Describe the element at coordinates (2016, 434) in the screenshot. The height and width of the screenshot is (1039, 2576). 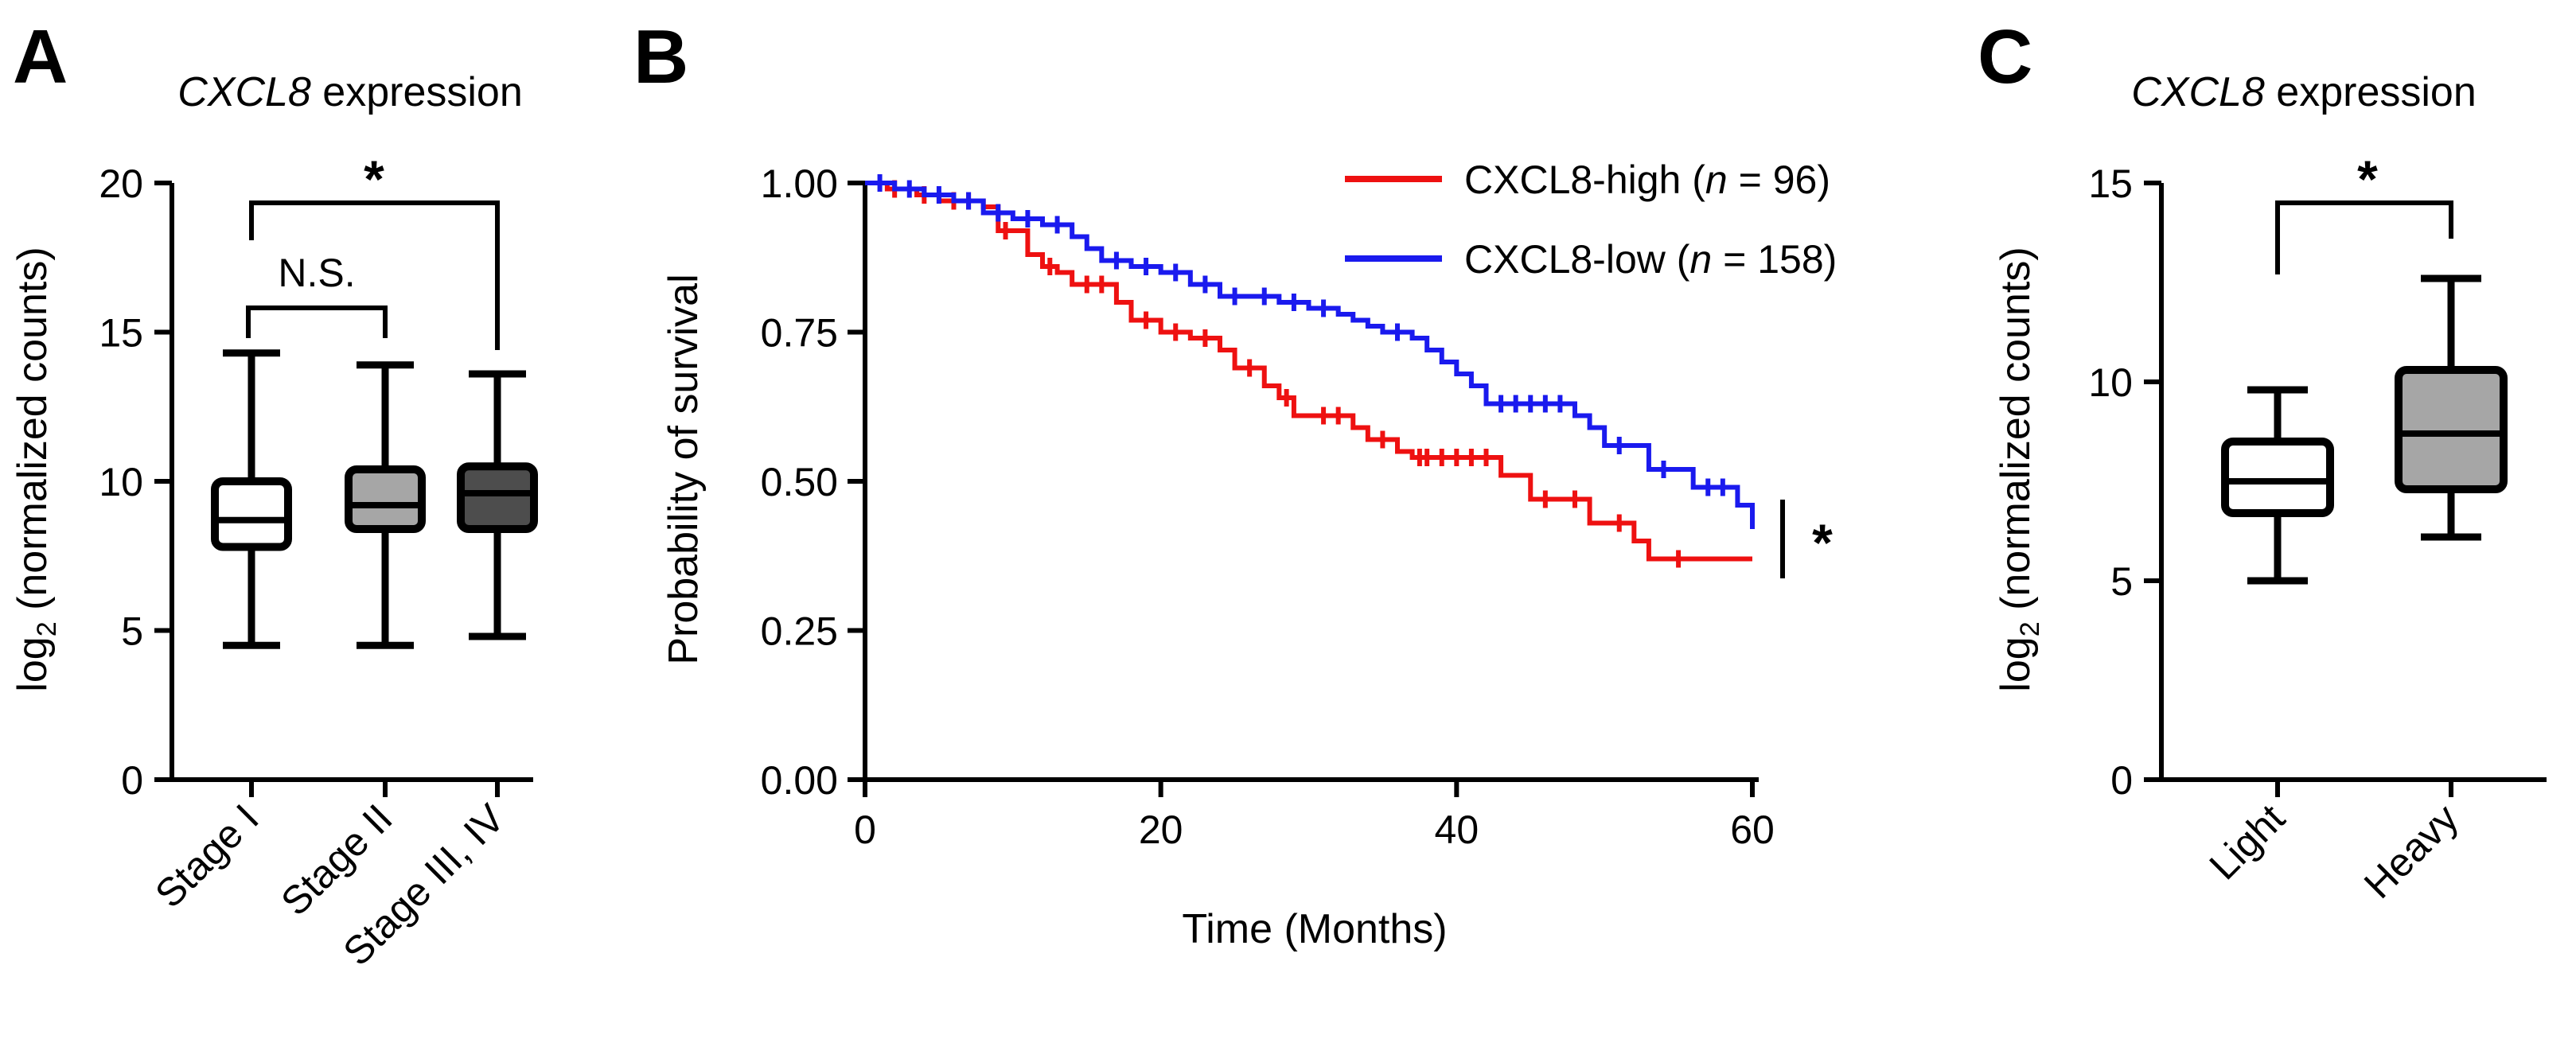
I see `panel-c-ylabel-rest: (normalized counts)` at that location.